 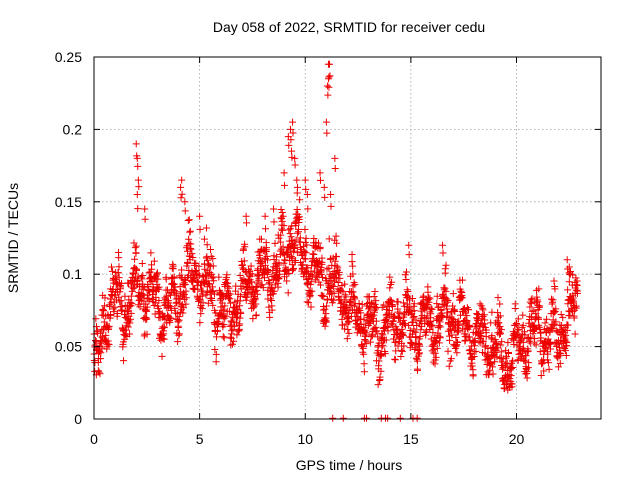 What do you see at coordinates (94, 439) in the screenshot?
I see `x-tick-label: 0` at bounding box center [94, 439].